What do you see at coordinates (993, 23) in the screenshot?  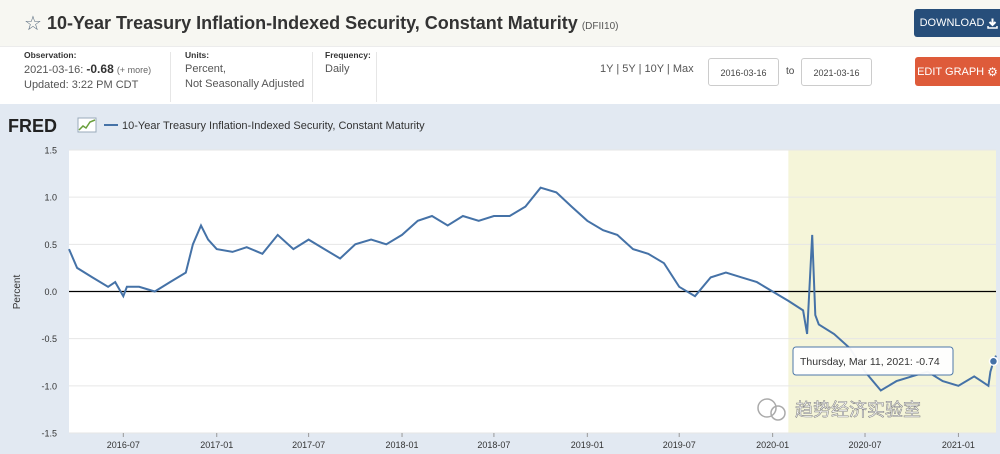 I see `download-icon` at bounding box center [993, 23].